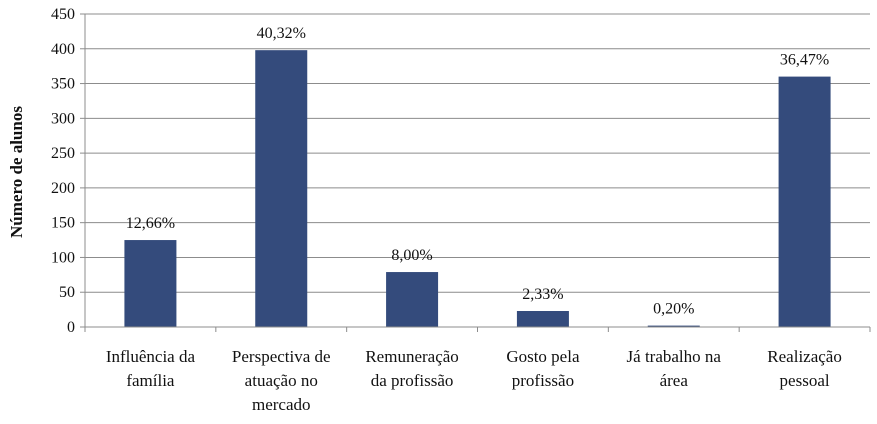  I want to click on x-category-label: Gosto pela, so click(543, 356).